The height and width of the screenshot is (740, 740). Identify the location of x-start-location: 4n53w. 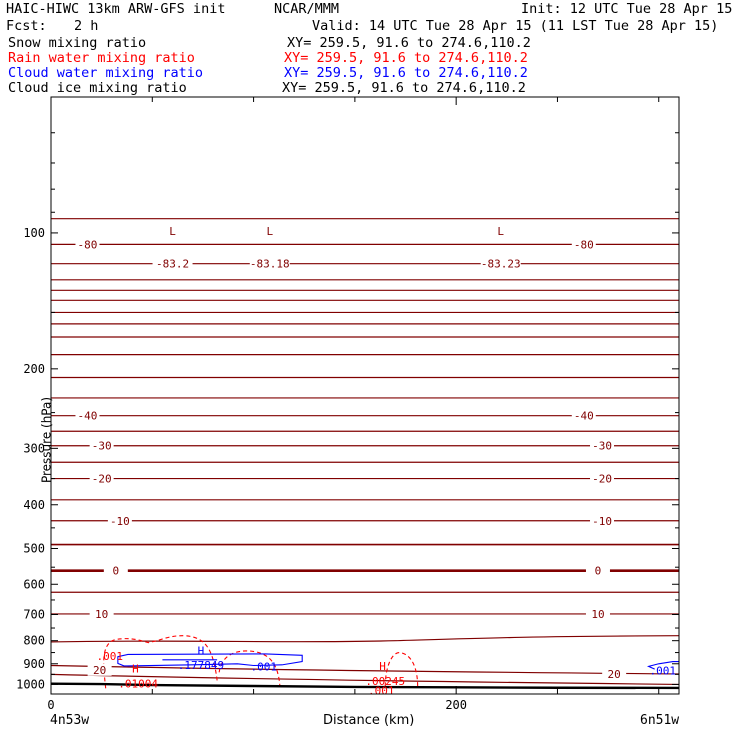
(70, 720).